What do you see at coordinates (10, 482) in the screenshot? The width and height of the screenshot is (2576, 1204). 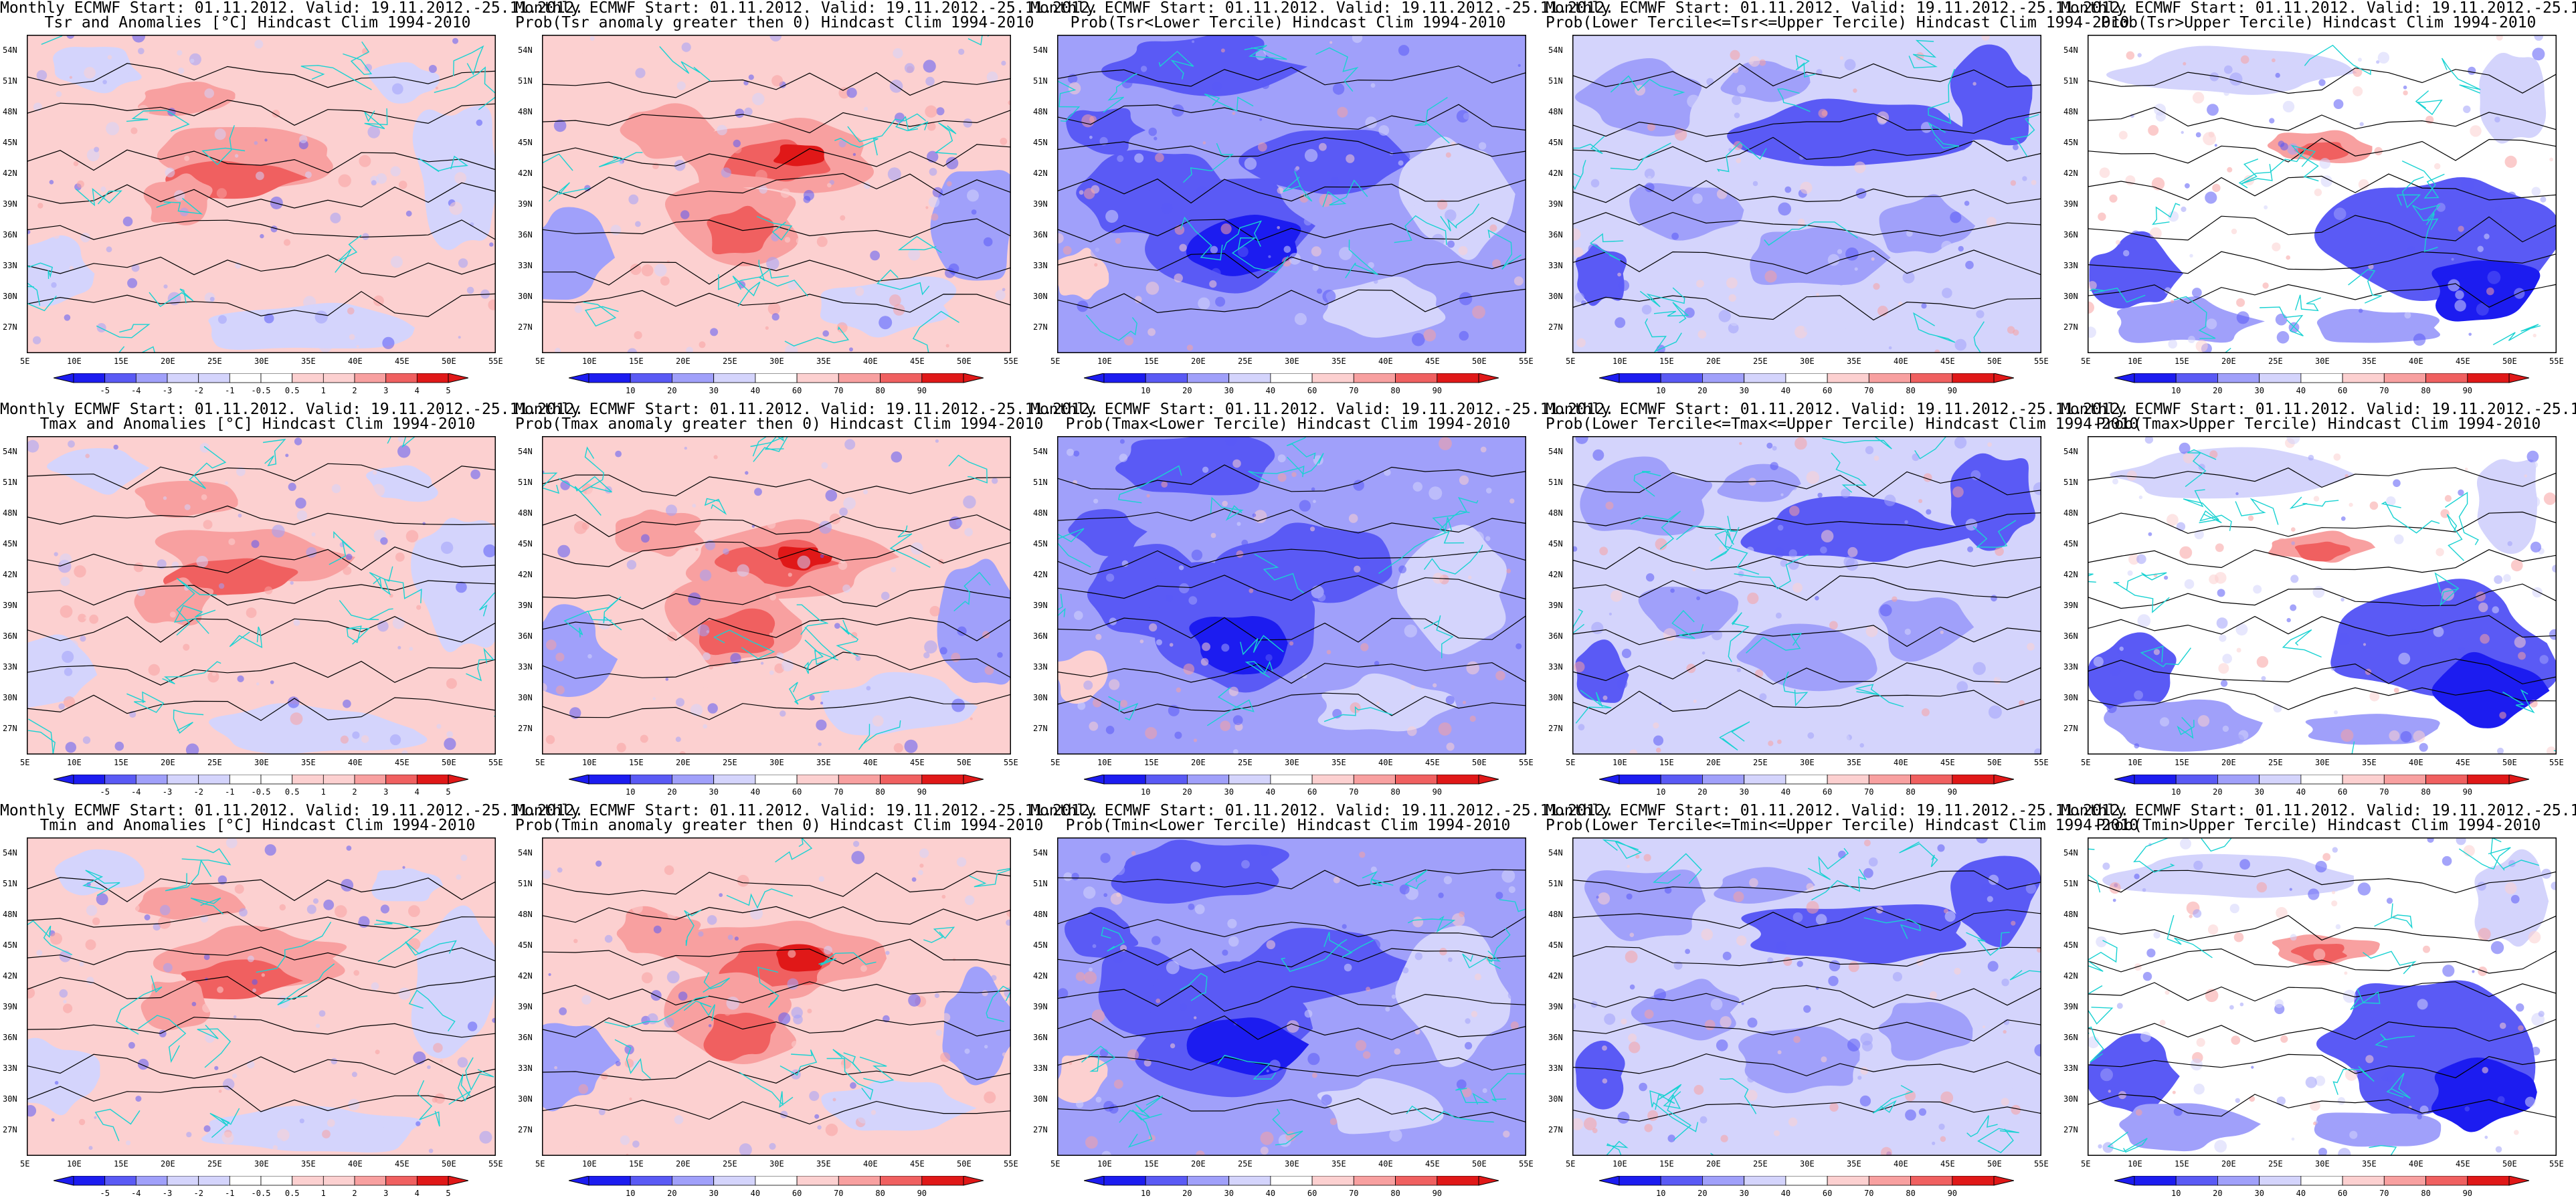 I see `latitude-label: 51N` at bounding box center [10, 482].